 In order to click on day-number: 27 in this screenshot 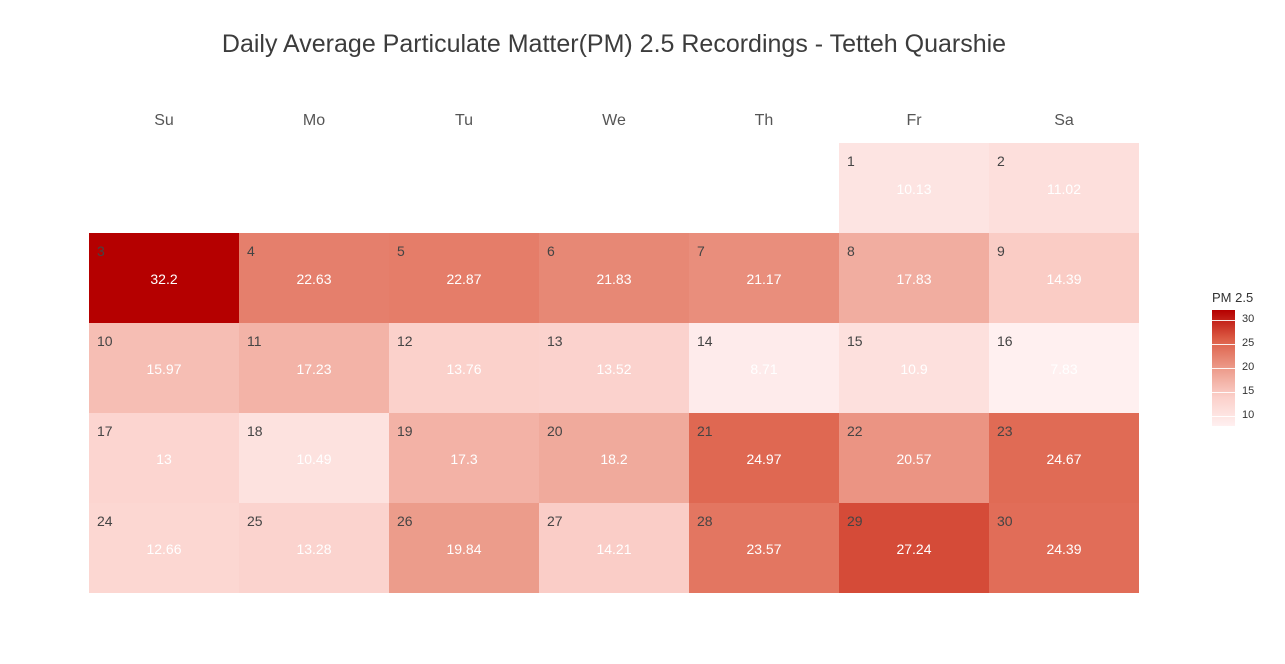, I will do `click(555, 521)`.